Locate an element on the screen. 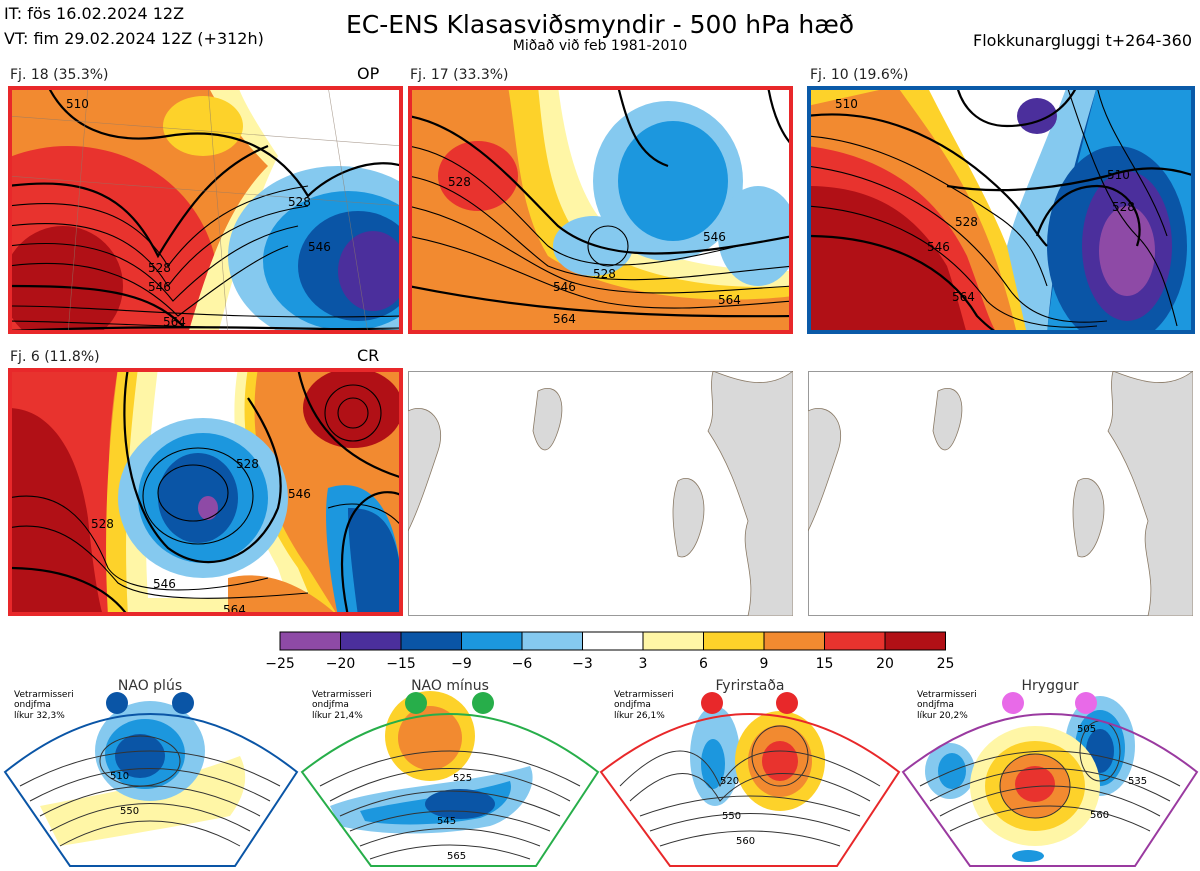 This screenshot has height=871, width=1200. regime-2-contour-1: 525 is located at coordinates (462, 778).